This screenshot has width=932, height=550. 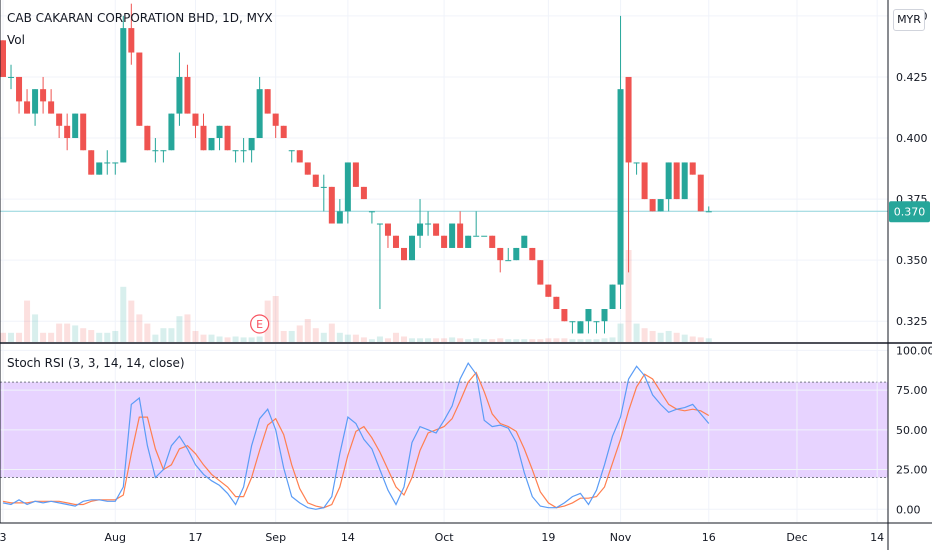 I want to click on time-tick-label: Oct, so click(x=445, y=537).